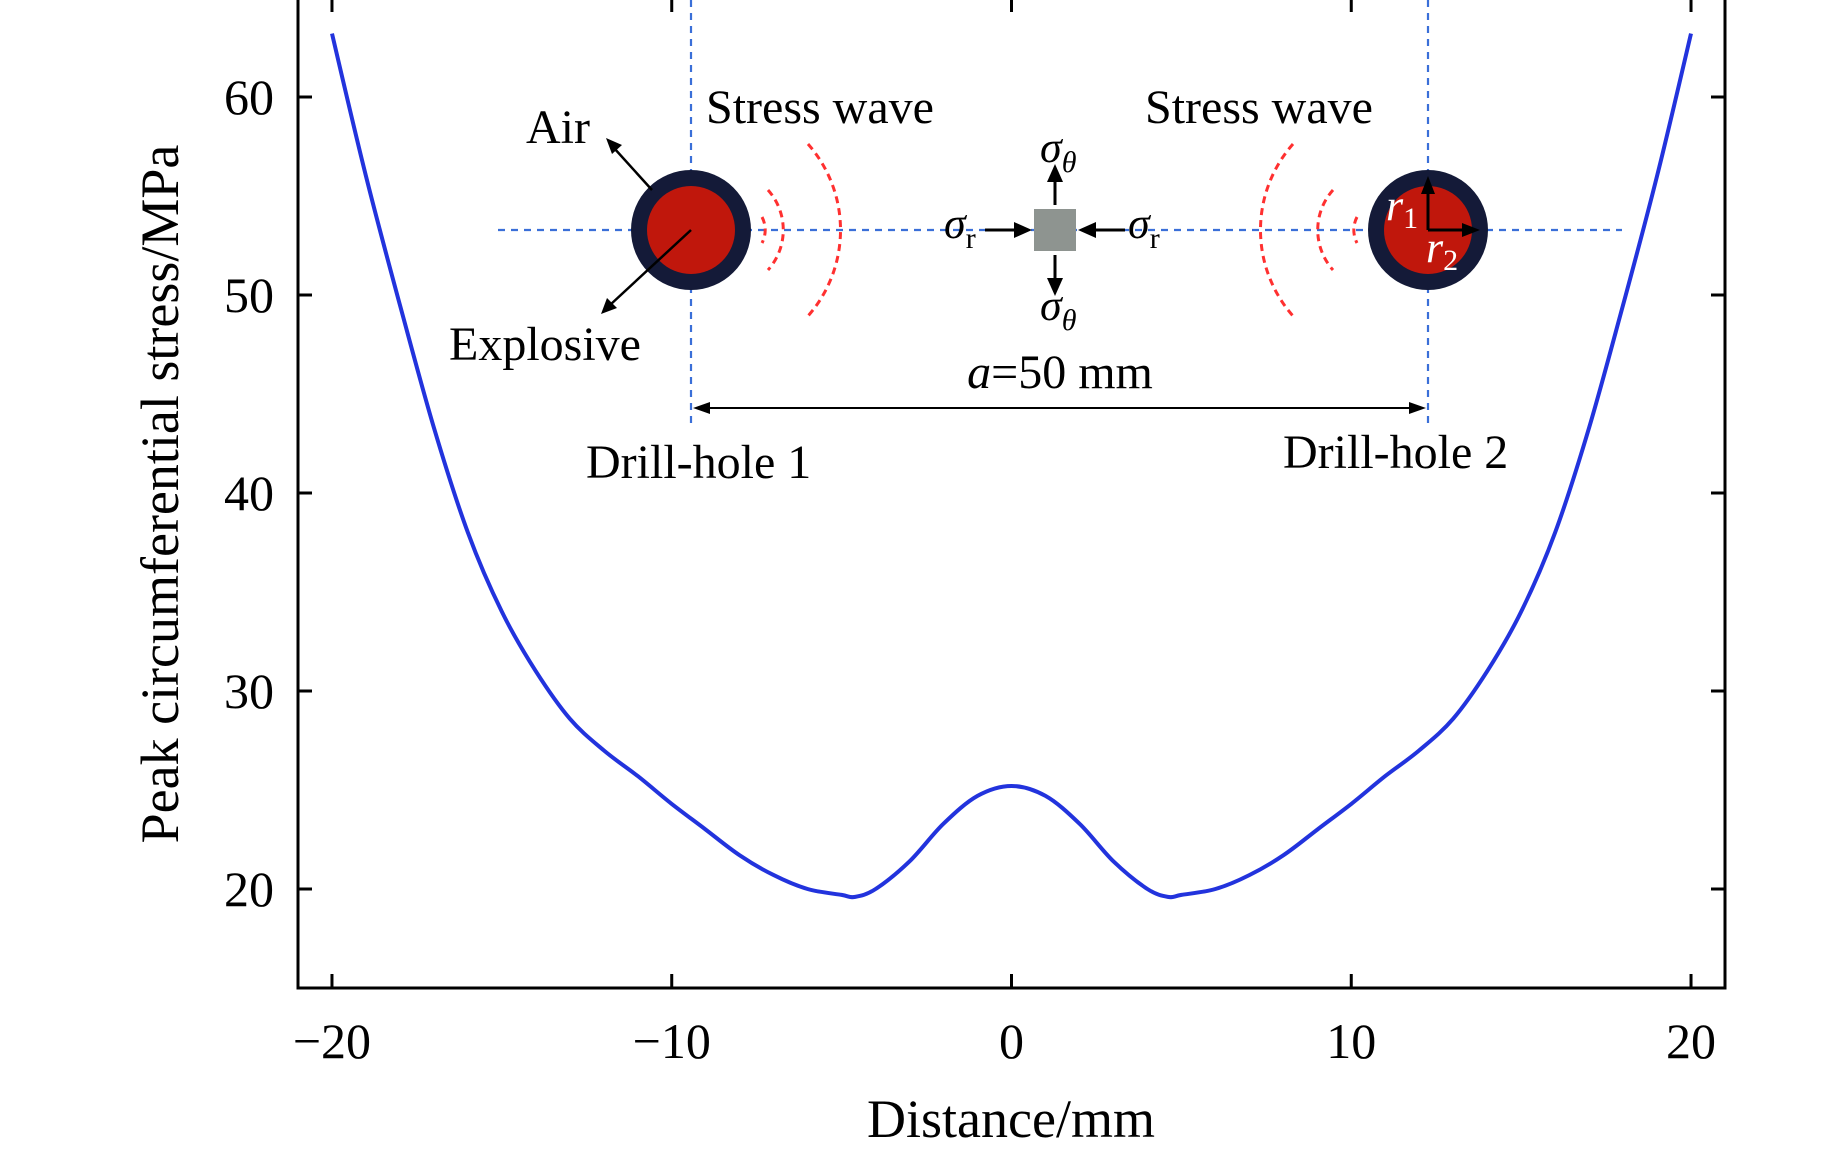 The width and height of the screenshot is (1843, 1149). Describe the element at coordinates (820, 107) in the screenshot. I see `stress-wave-label-left: Stress wave` at that location.